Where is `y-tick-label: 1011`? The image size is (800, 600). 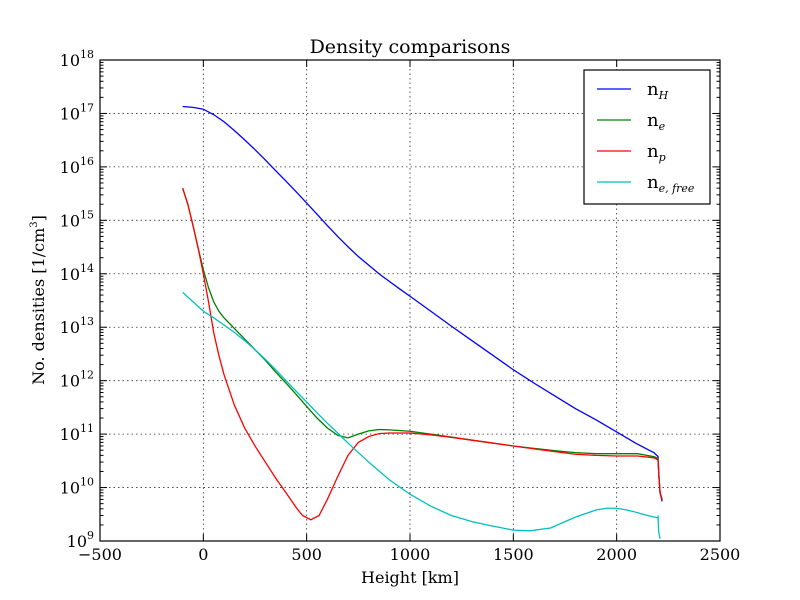 y-tick-label: 1011 is located at coordinates (77, 433).